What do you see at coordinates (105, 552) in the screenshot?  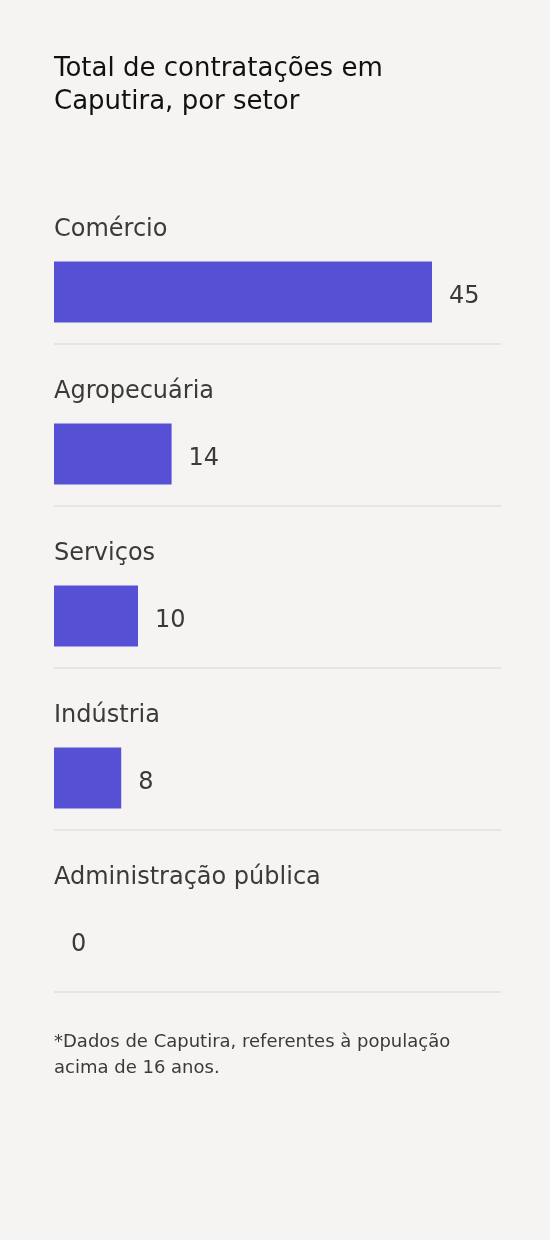 I see `y-tick-label: Serviços` at bounding box center [105, 552].